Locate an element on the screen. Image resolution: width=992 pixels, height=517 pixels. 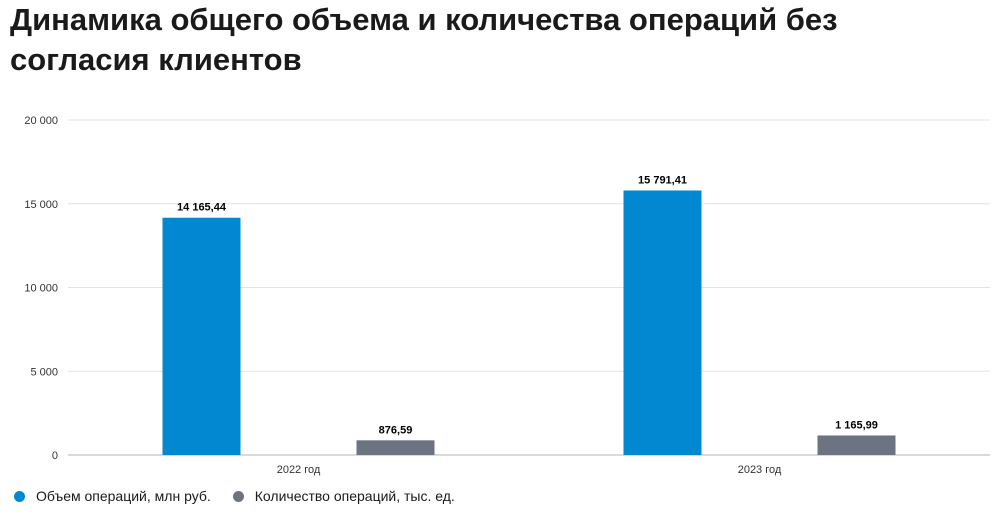
data-label-count-2: 1 165,99 is located at coordinates (856, 425).